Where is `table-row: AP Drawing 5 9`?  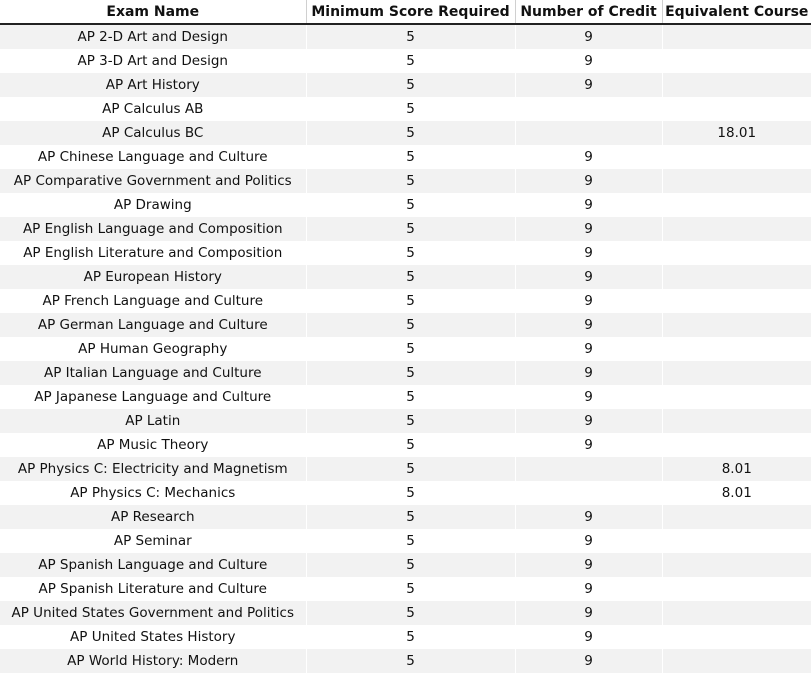
table-row: AP Drawing 5 9 is located at coordinates (405, 205).